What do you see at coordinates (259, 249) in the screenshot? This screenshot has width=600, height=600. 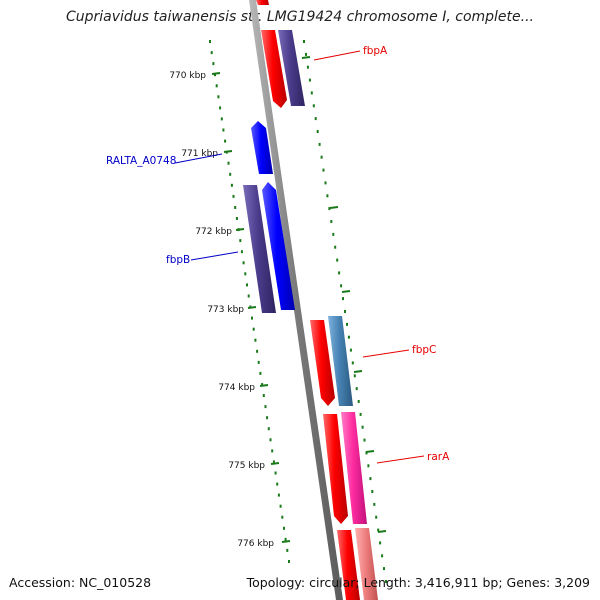 I see `gene-fbpB` at bounding box center [259, 249].